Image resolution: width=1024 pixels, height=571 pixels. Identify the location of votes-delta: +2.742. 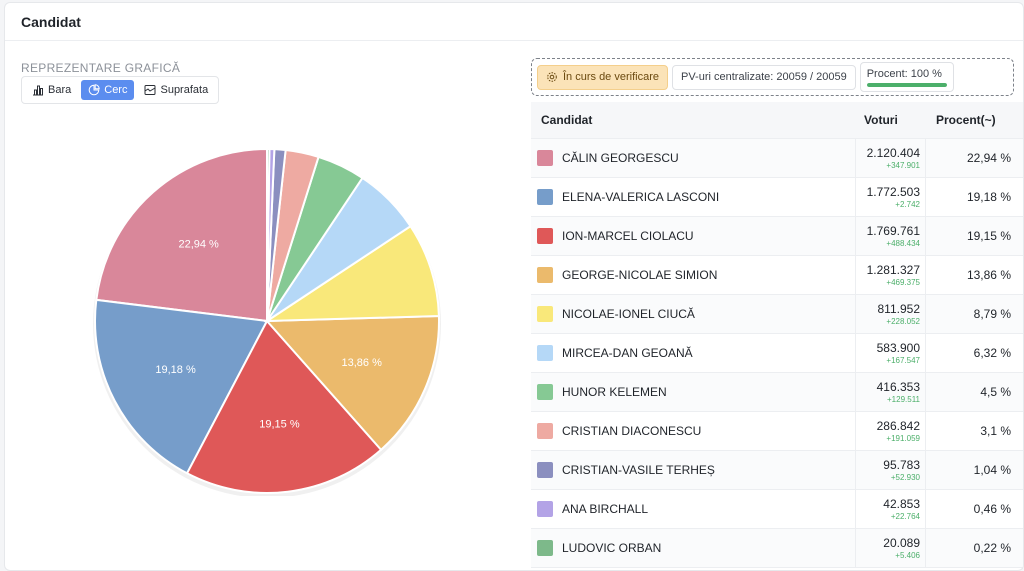
(907, 204).